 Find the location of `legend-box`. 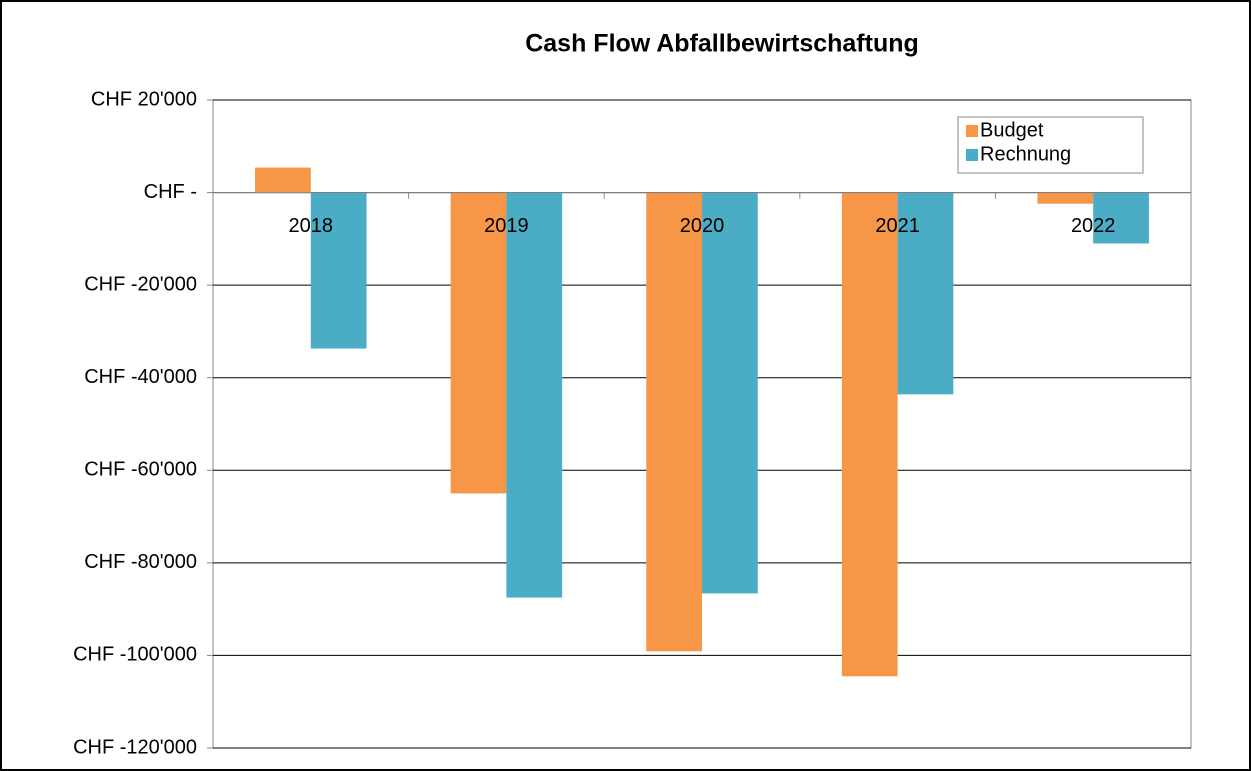

legend-box is located at coordinates (1050, 145).